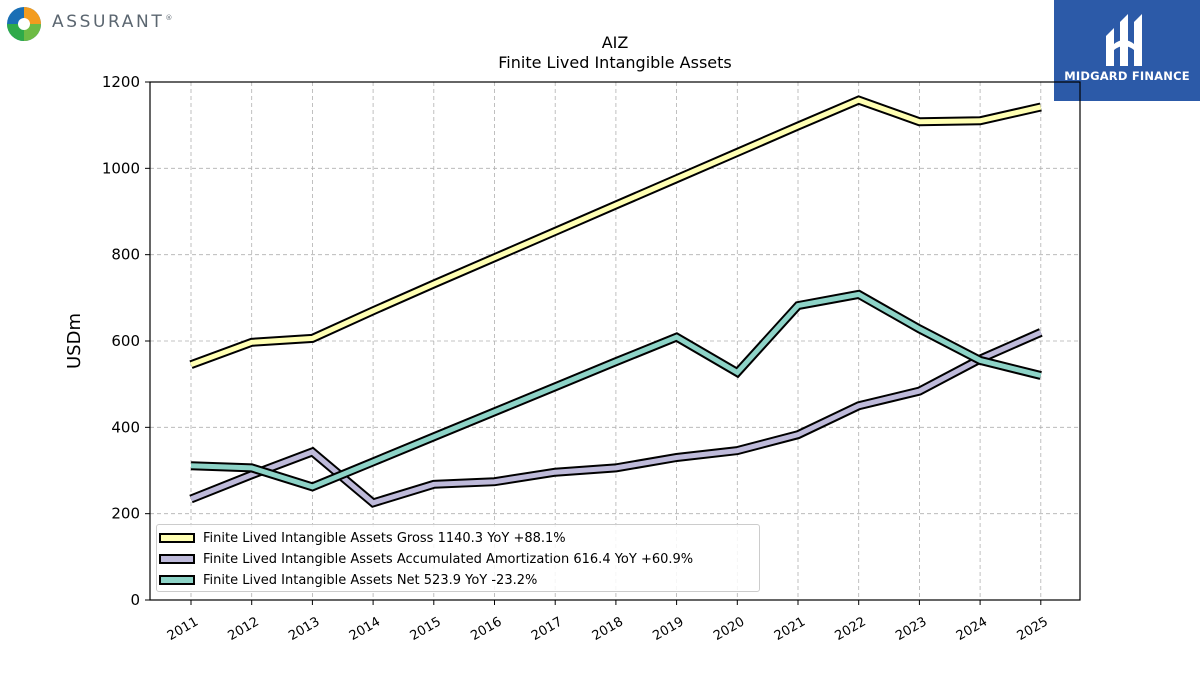 This screenshot has width=1200, height=675. I want to click on x-tick-label: 2023, so click(911, 629).